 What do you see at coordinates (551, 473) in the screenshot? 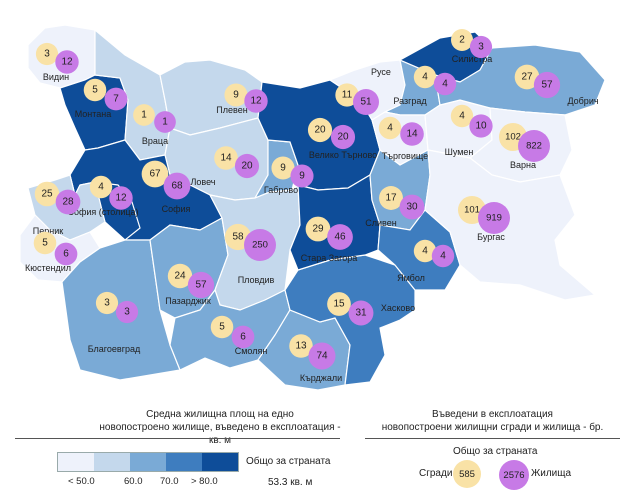
I see `bubble-legend-dwellings-label: Жилища` at bounding box center [551, 473].